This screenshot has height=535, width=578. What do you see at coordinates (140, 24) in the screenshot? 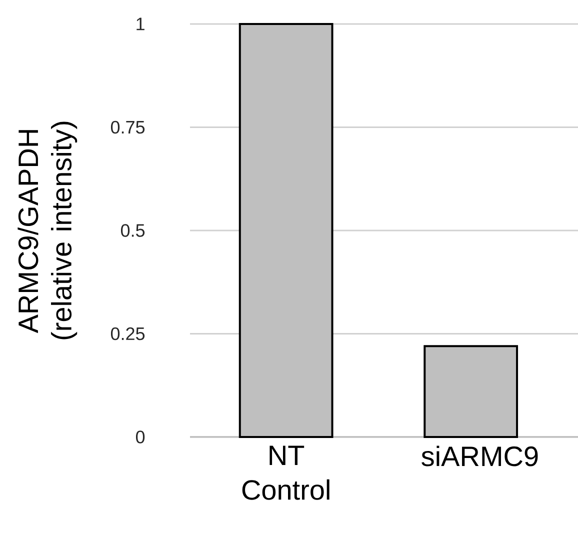
I see `y-tick-label: 1` at bounding box center [140, 24].